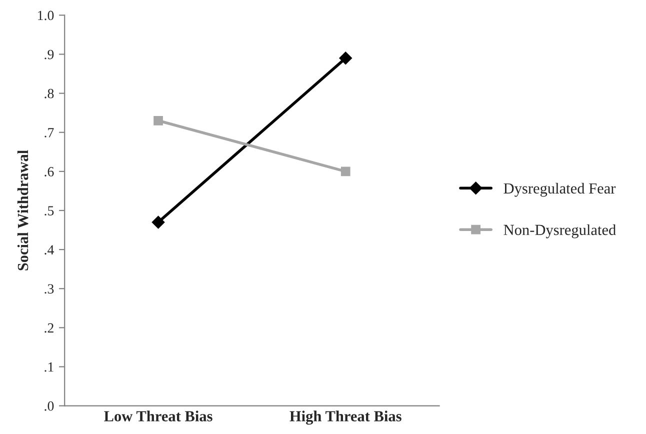 Image resolution: width=646 pixels, height=434 pixels. I want to click on y-tick-label: .3, so click(49, 289).